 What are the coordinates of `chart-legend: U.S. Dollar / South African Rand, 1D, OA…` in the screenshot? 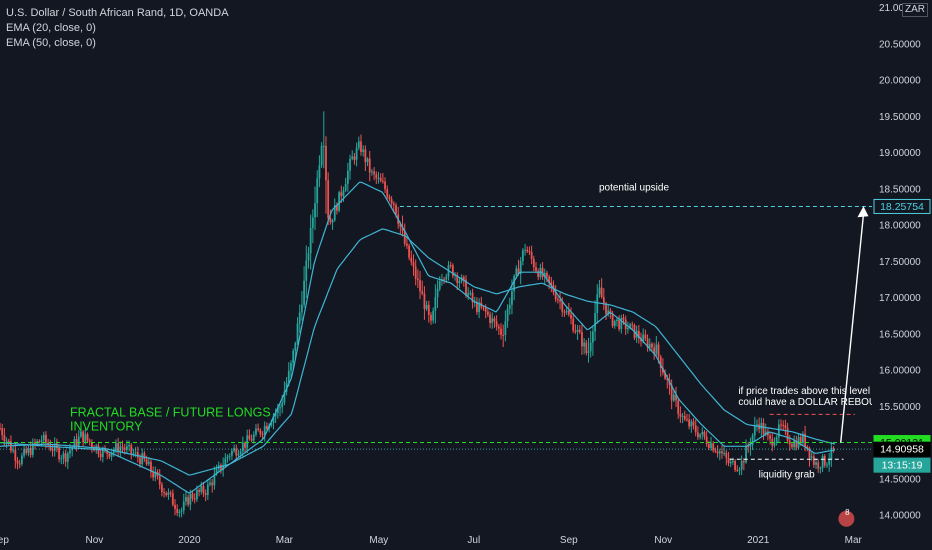 It's located at (117, 28).